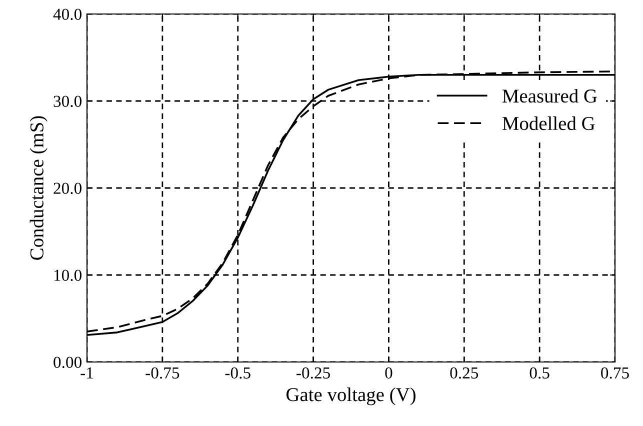  I want to click on y-axis-title: Conductance (mS), so click(39, 188).